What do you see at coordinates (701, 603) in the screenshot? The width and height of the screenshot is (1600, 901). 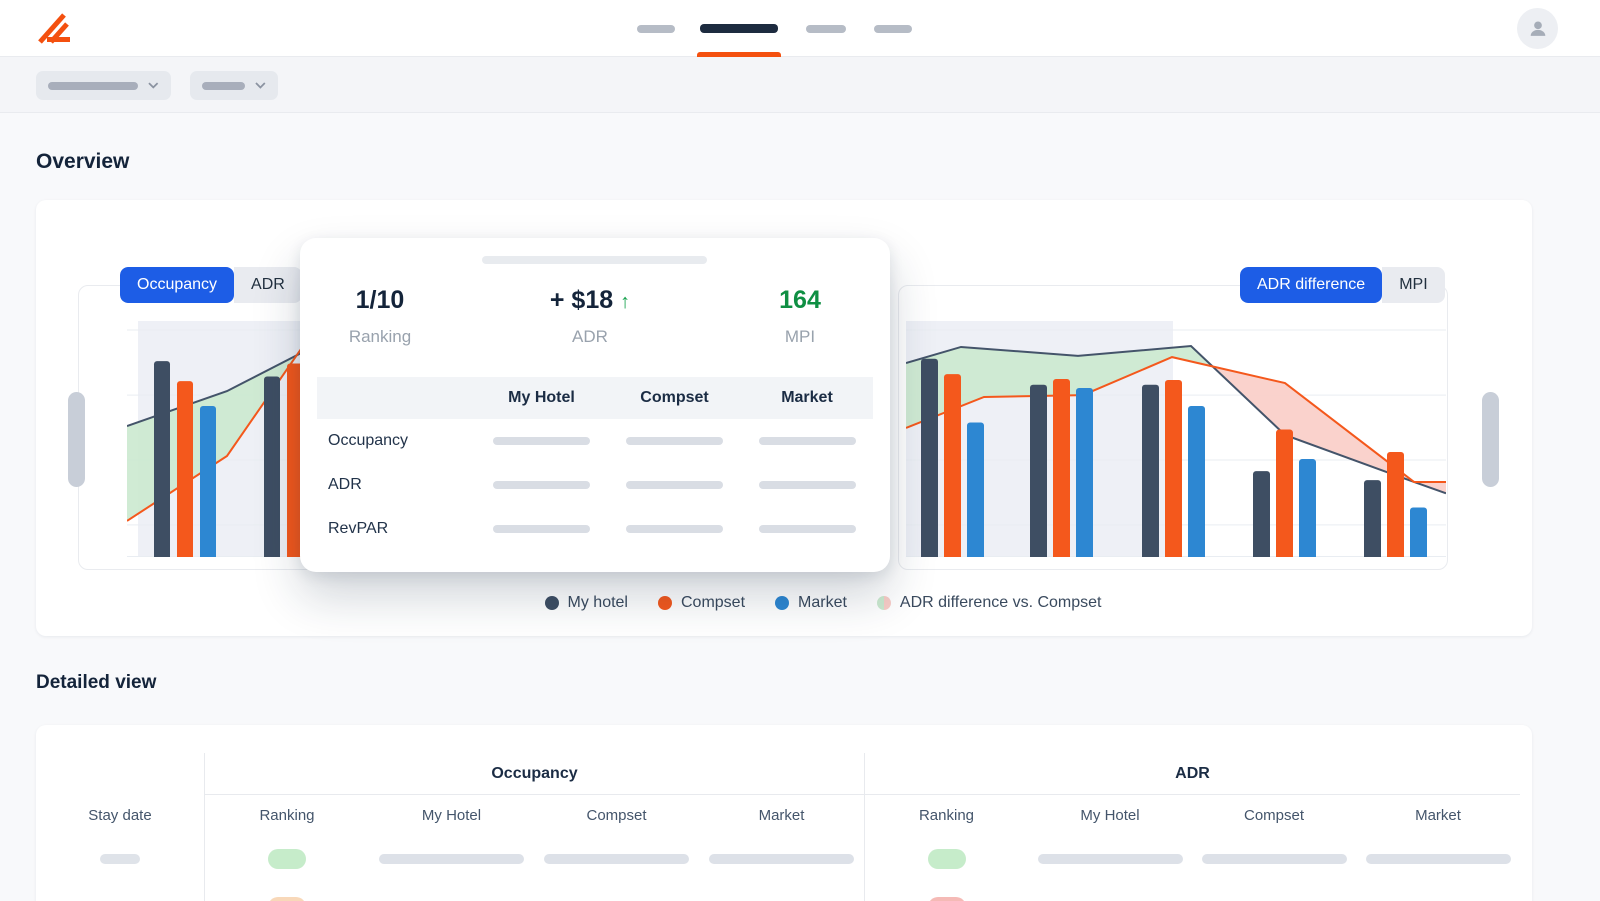 I see `legend-compset: Compset` at bounding box center [701, 603].